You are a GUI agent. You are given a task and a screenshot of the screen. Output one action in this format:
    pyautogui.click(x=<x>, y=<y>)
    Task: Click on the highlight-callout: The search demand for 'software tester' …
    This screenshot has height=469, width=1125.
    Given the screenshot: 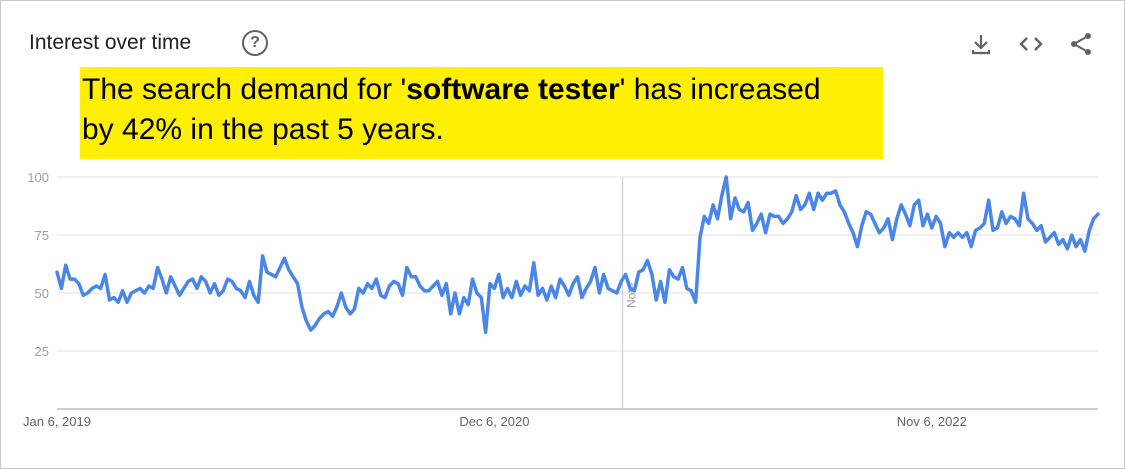 What is the action you would take?
    pyautogui.click(x=481, y=113)
    